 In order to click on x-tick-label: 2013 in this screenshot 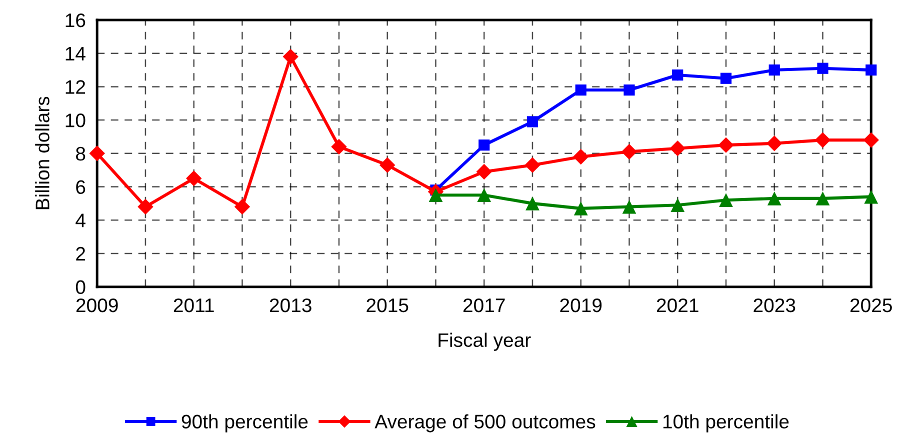, I will do `click(291, 305)`.